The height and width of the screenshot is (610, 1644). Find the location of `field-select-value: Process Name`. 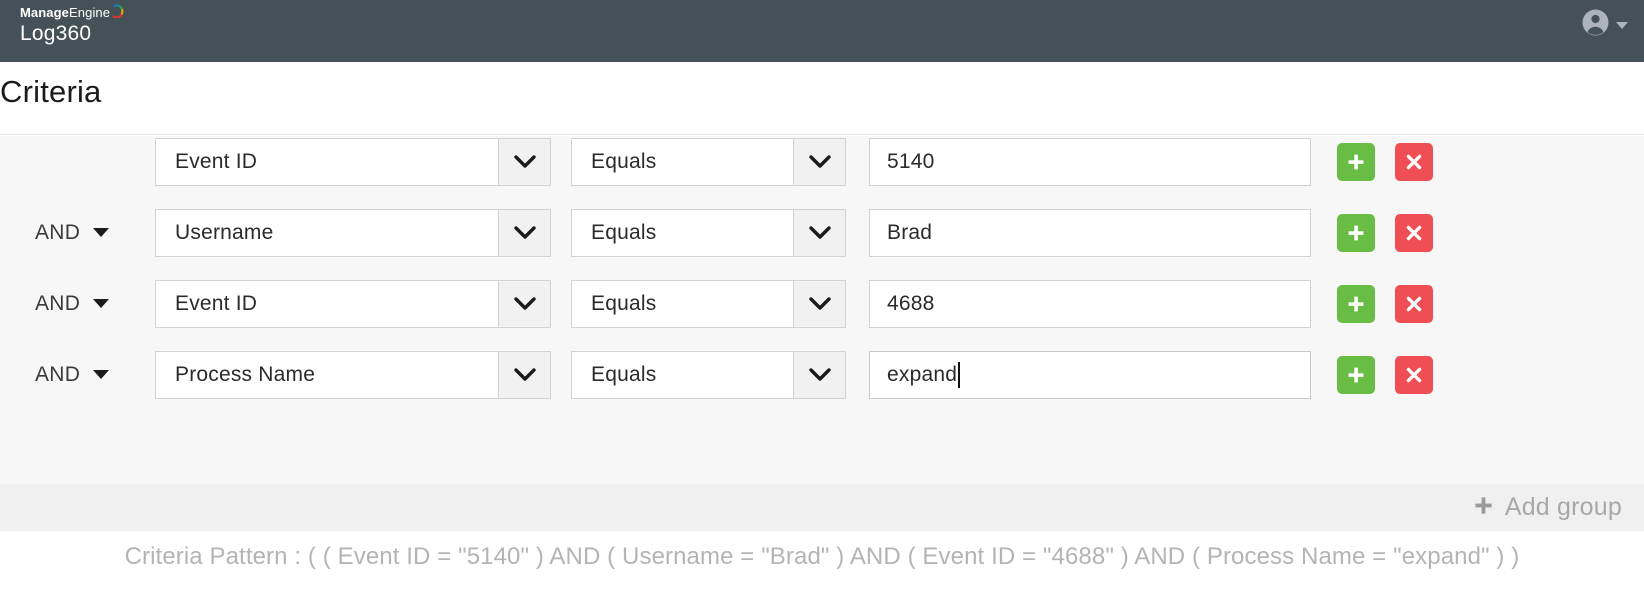

field-select-value: Process Name is located at coordinates (245, 374).